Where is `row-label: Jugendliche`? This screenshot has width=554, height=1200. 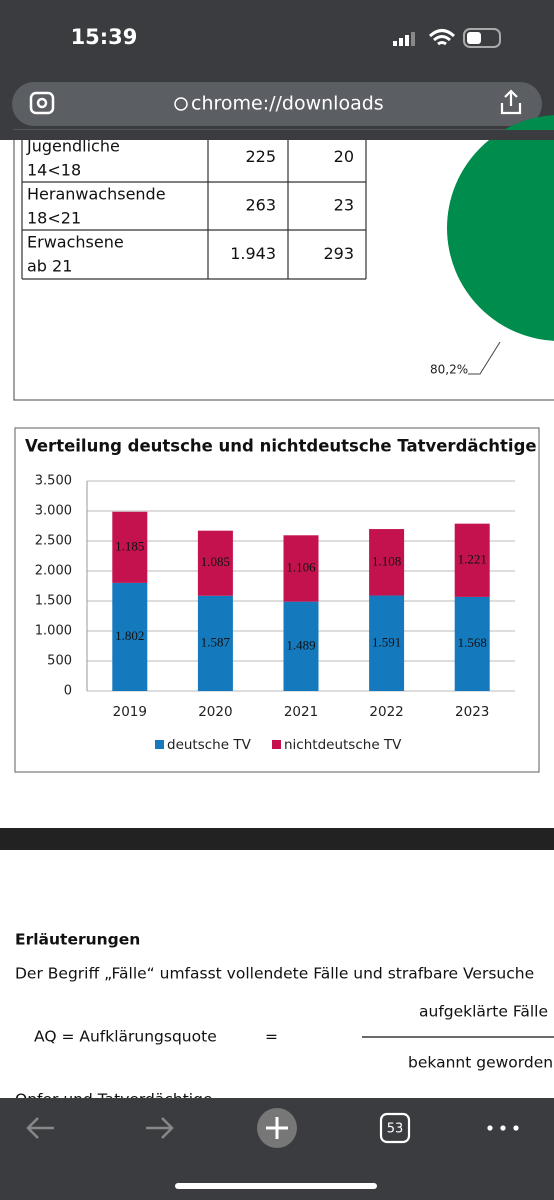 row-label: Jugendliche is located at coordinates (73, 146).